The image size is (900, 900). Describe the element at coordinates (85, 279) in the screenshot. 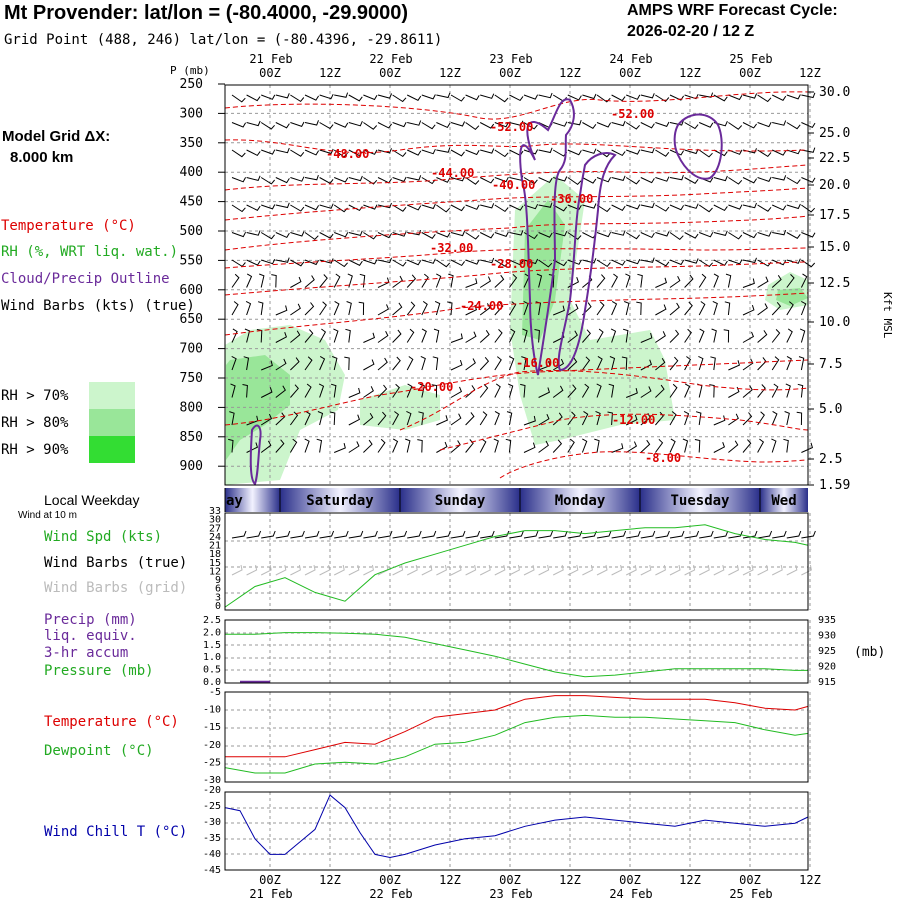

I see `cloud-legend: Cloud/Precip Outline` at that location.